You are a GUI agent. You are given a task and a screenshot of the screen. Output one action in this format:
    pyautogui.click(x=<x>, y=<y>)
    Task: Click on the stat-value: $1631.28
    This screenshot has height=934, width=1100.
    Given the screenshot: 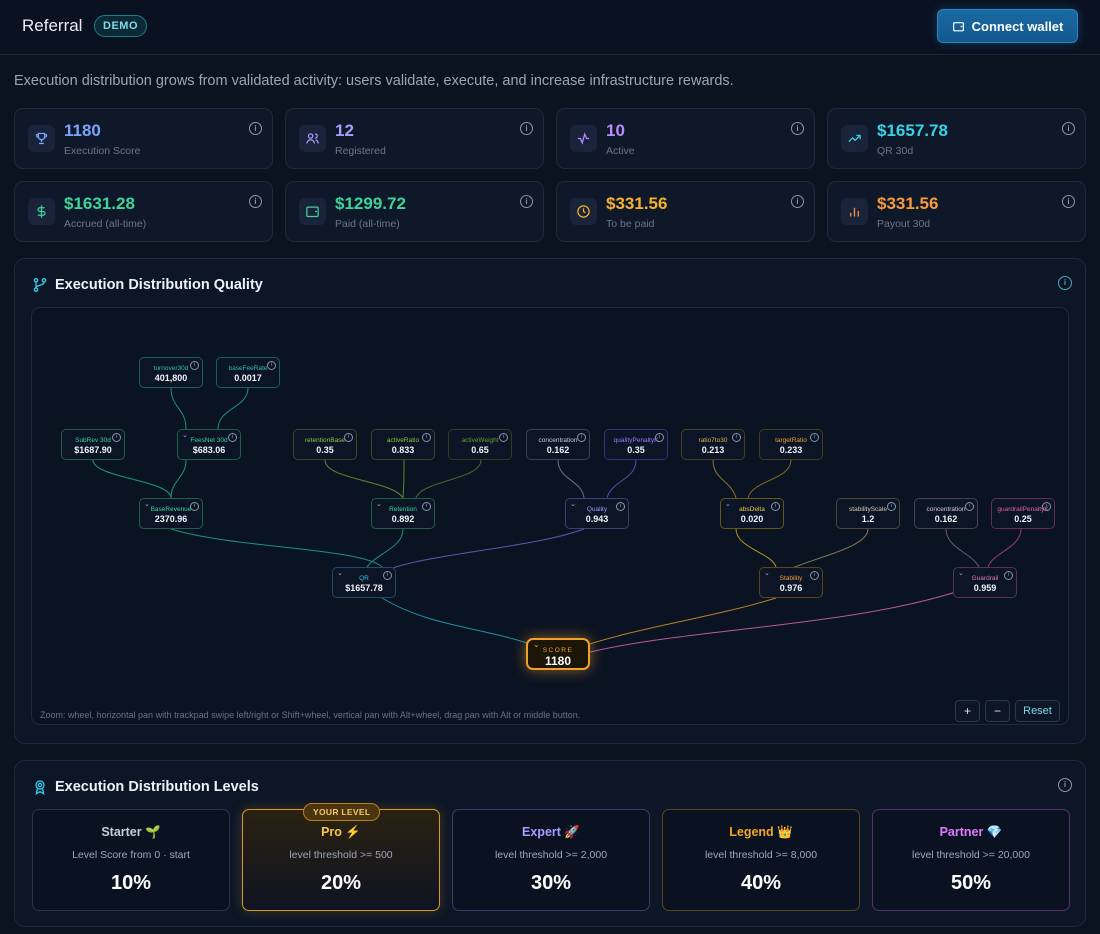 What is the action you would take?
    pyautogui.click(x=99, y=203)
    